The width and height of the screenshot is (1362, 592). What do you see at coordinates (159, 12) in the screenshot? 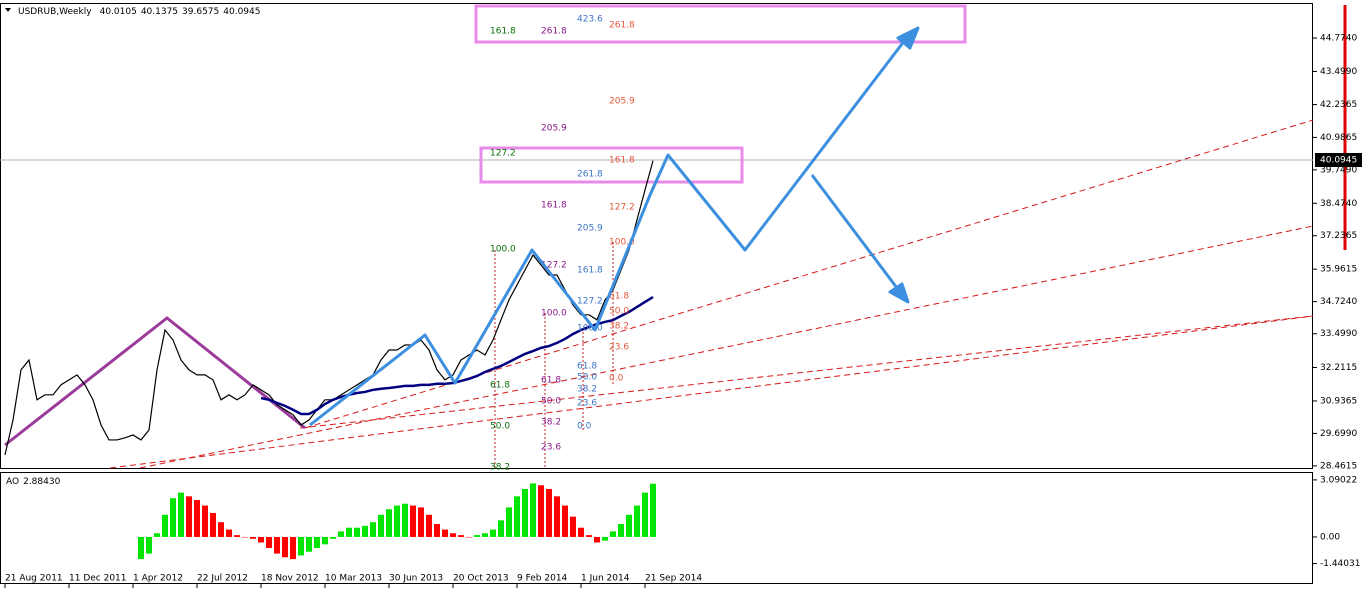
I see `high: 40.1375` at bounding box center [159, 12].